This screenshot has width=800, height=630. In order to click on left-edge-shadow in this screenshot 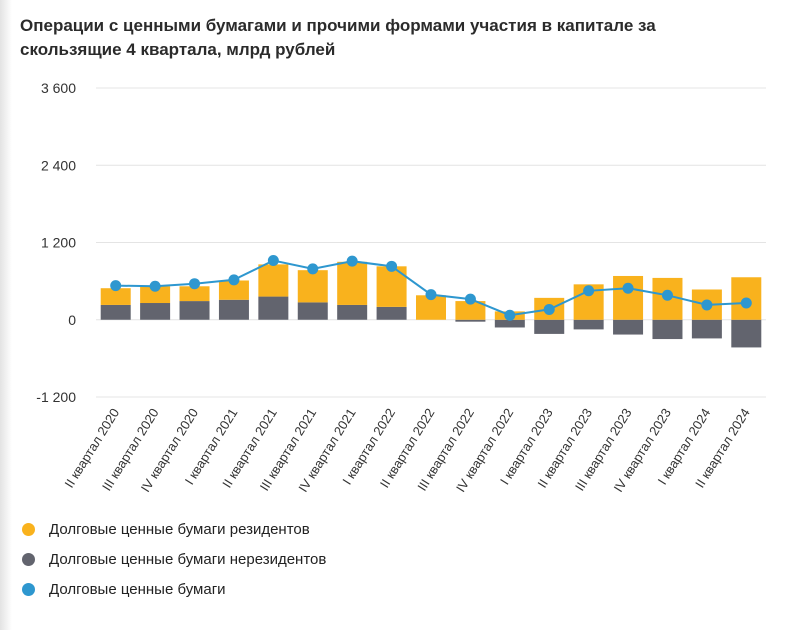, I will do `click(6, 315)`.